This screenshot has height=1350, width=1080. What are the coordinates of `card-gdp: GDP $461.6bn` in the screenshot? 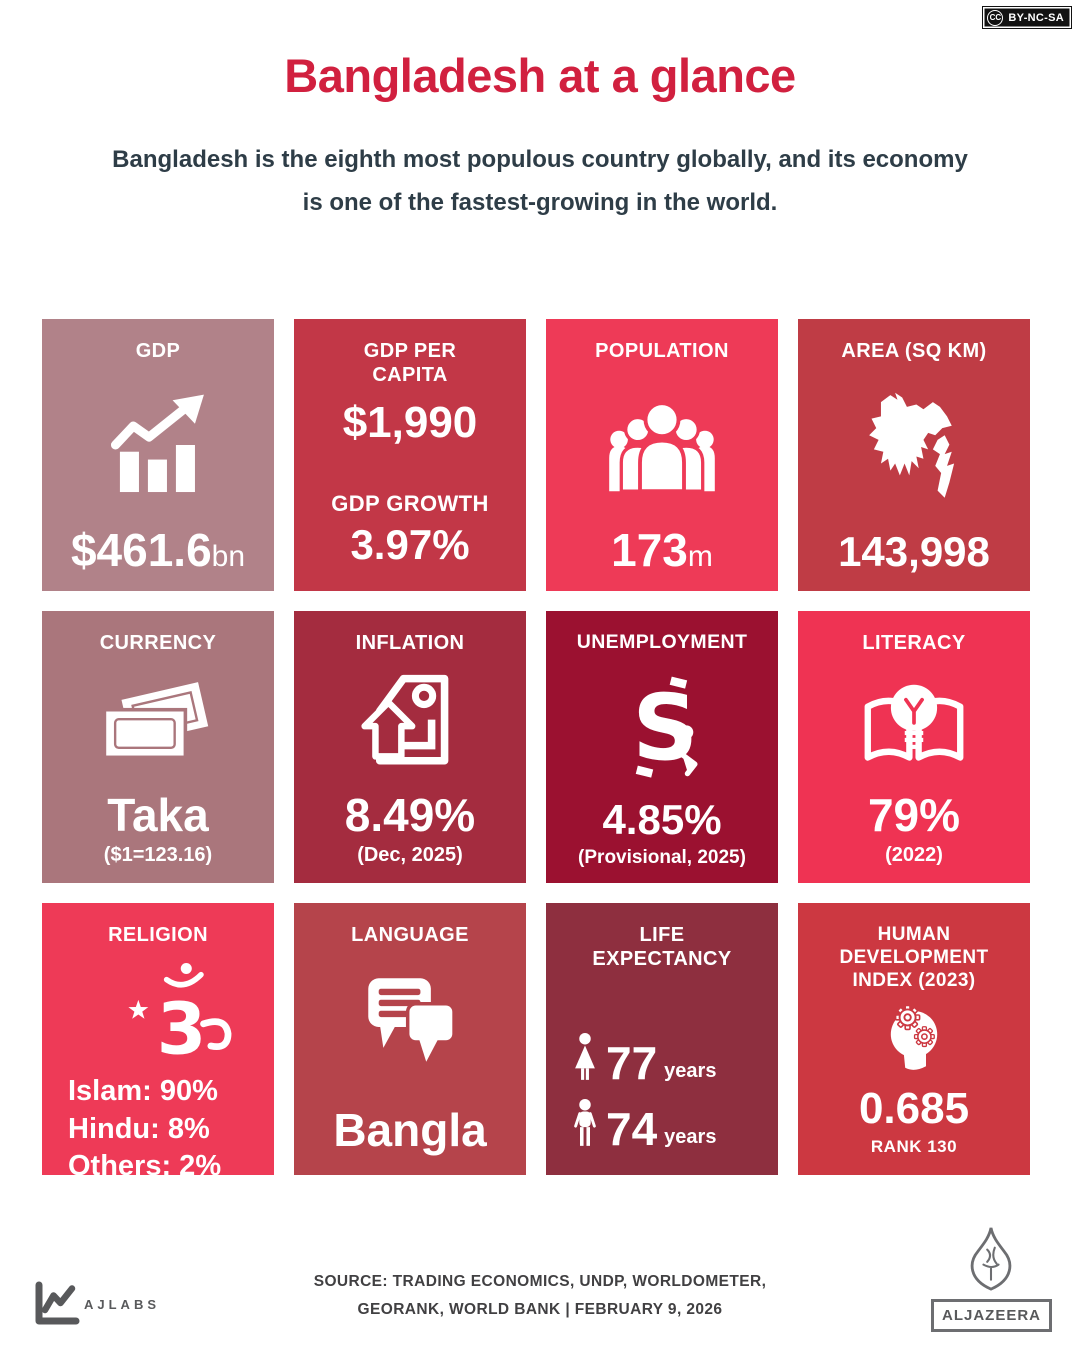 It's located at (158, 455).